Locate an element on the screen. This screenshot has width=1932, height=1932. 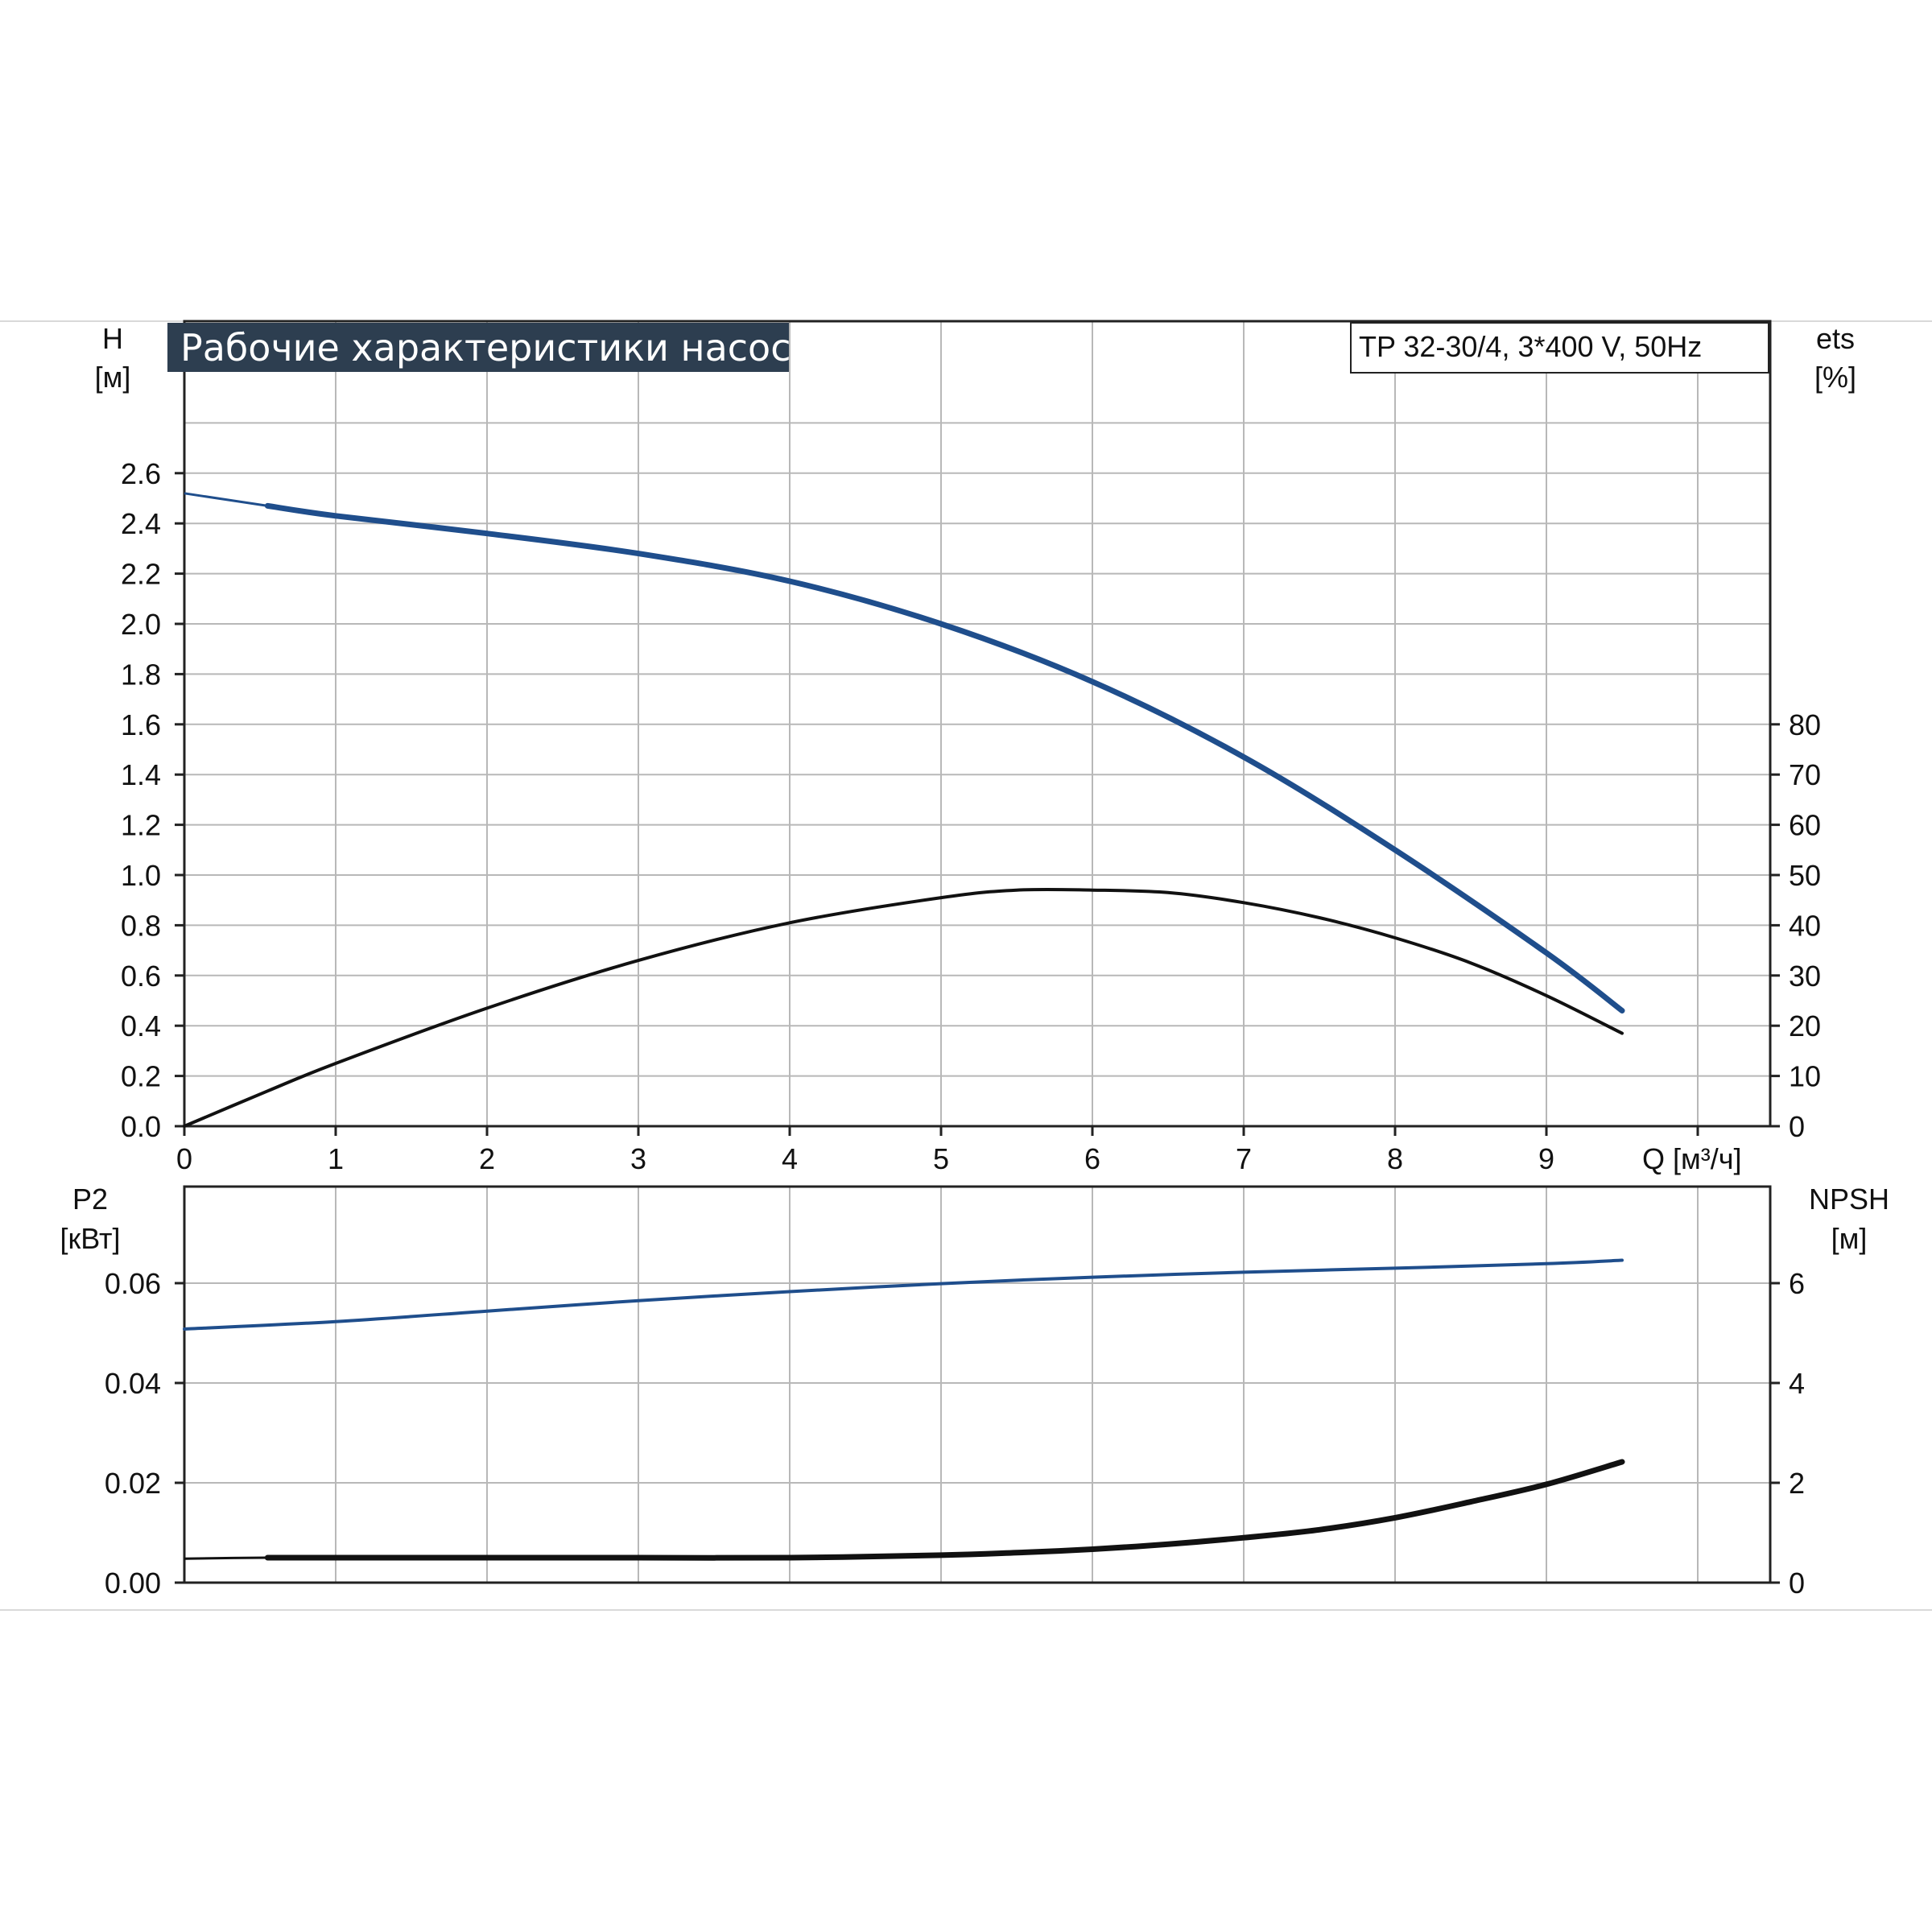
head-tick-label: 2.6 is located at coordinates (141, 473).